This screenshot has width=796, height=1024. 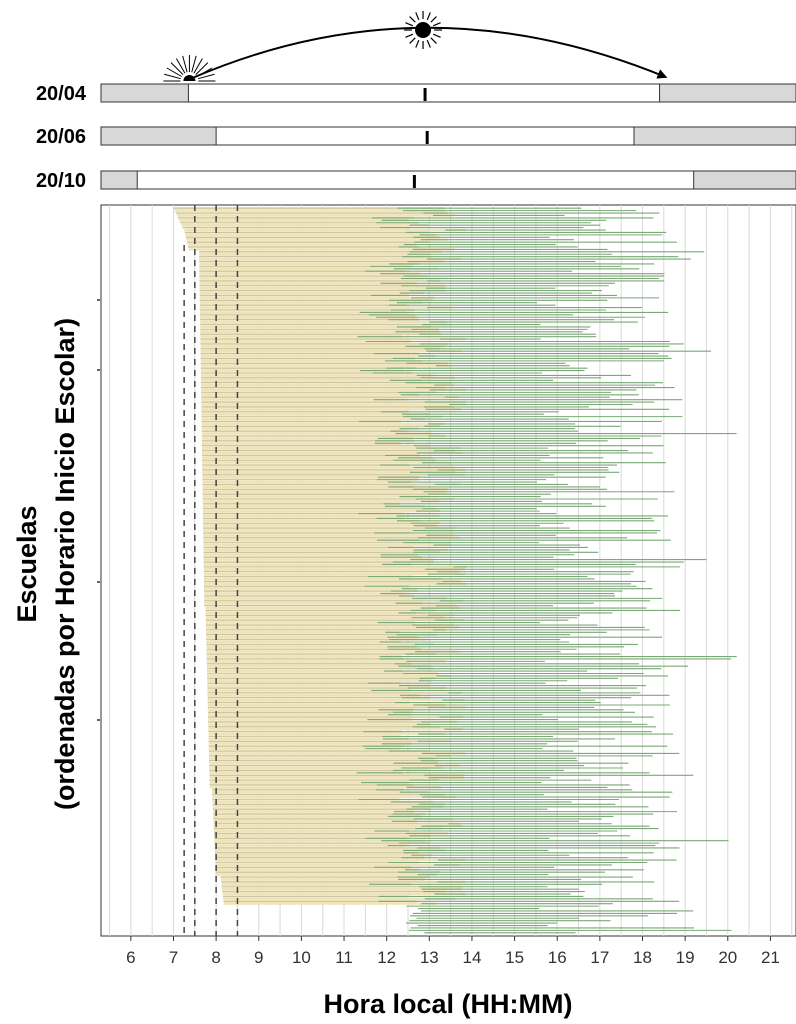 I want to click on x-tick-label: 6, so click(x=130, y=957).